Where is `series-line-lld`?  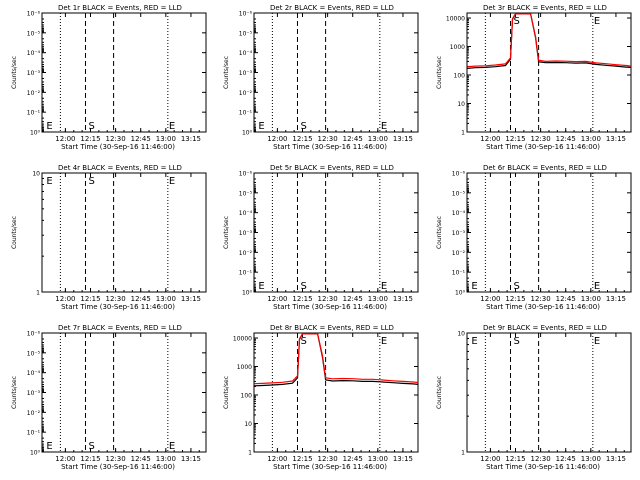
series-line-lld is located at coordinates (549, 40).